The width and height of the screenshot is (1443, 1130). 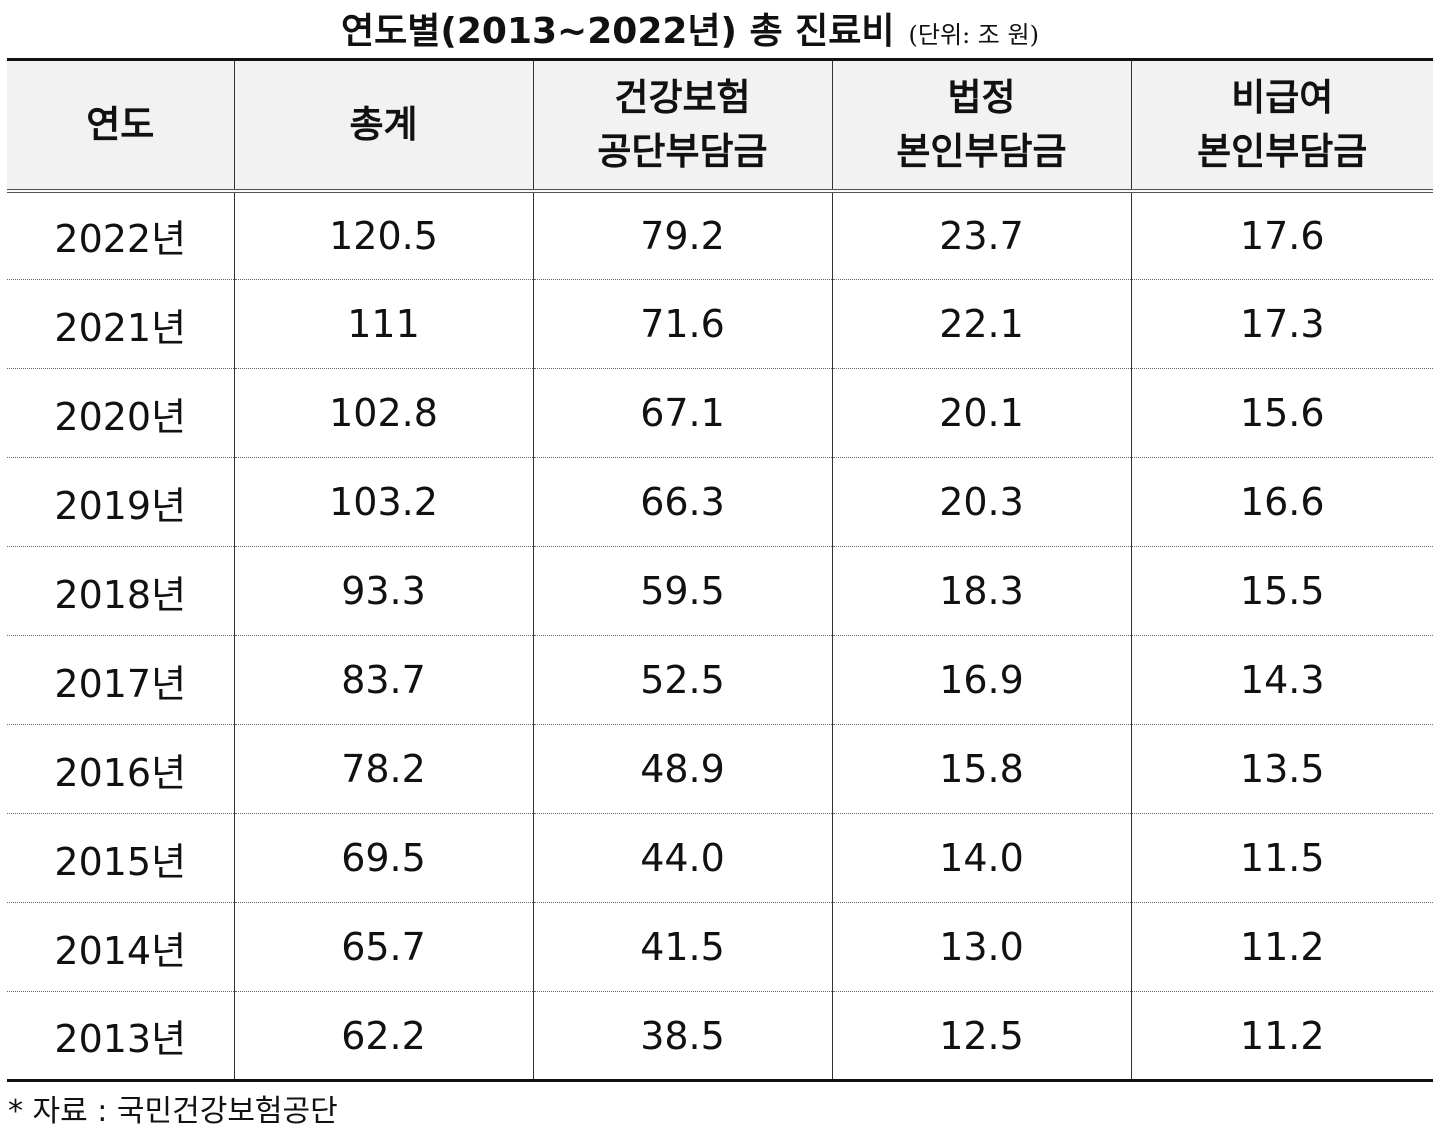 What do you see at coordinates (383, 858) in the screenshot?
I see `value-cell: 69.5` at bounding box center [383, 858].